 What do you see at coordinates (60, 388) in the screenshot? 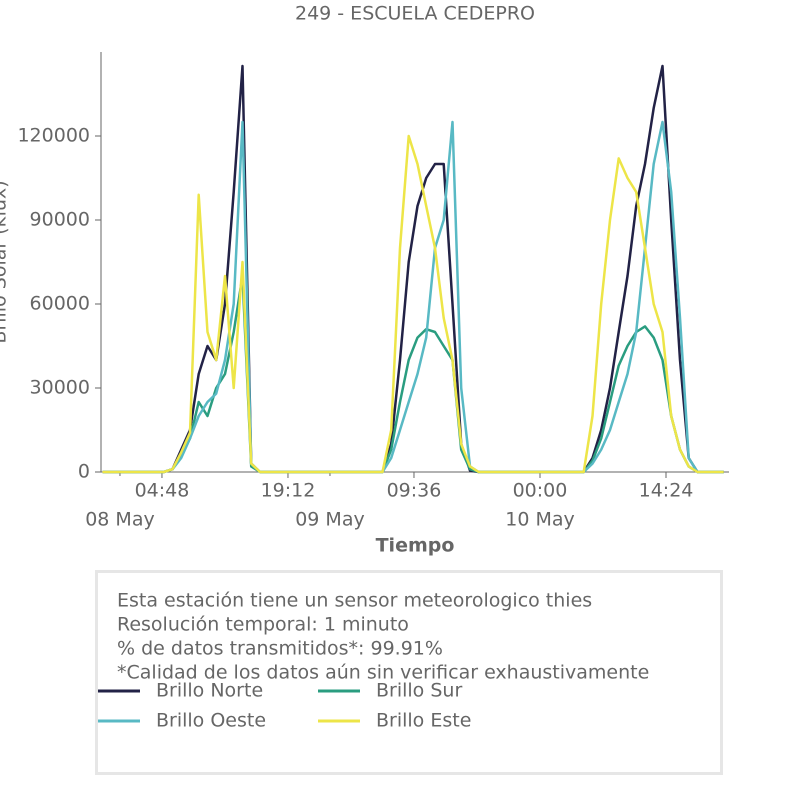
I see `y-tick-label: 30000` at bounding box center [60, 388].